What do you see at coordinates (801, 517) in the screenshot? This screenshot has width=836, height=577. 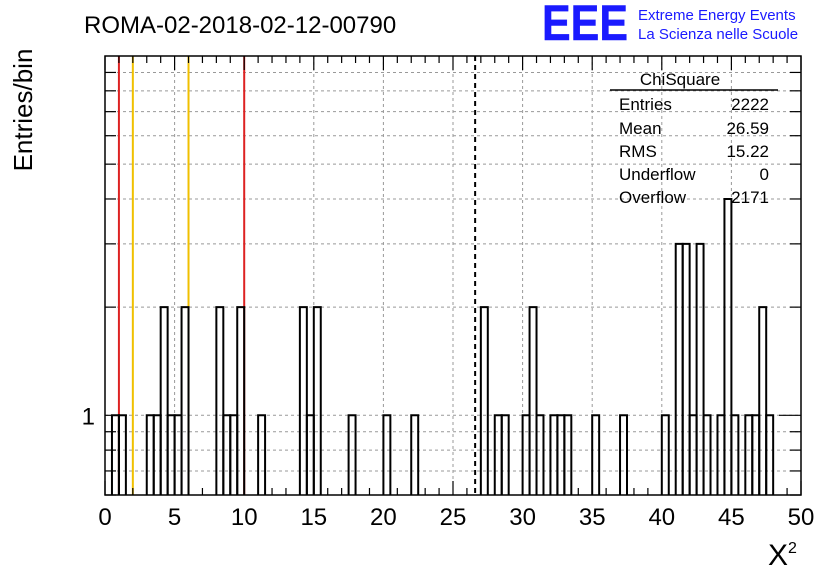 I see `x-tick-label: 50` at bounding box center [801, 517].